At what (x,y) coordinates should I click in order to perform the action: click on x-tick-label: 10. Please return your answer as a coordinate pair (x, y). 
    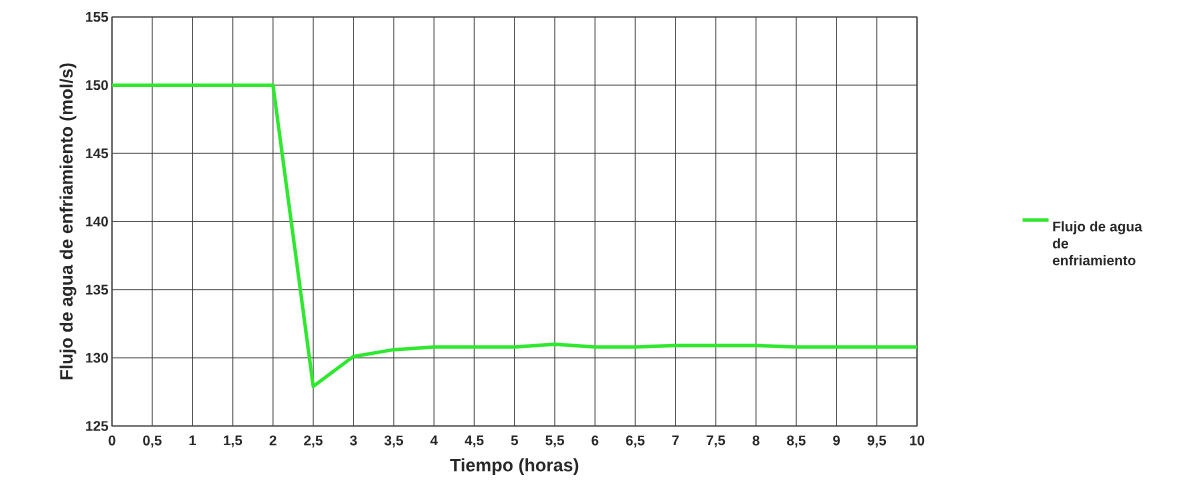
    Looking at the image, I should click on (917, 440).